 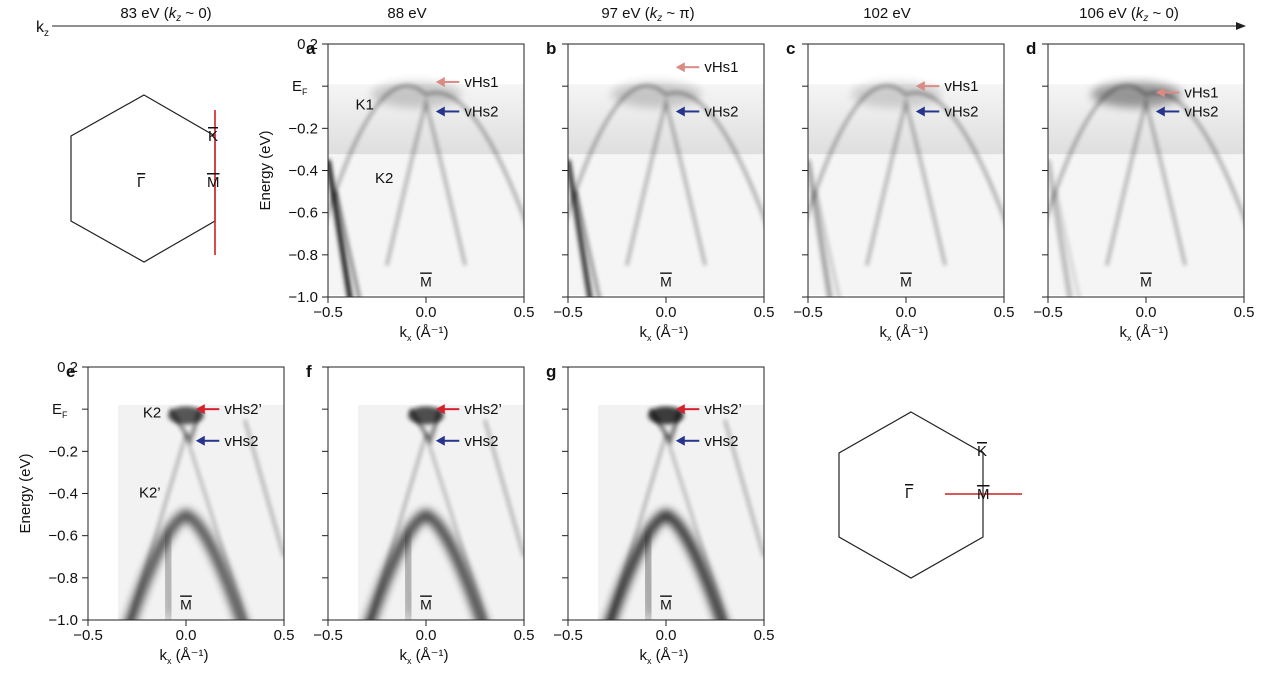 What do you see at coordinates (25, 493) in the screenshot?
I see `y-axis-label: Energy (eV)` at bounding box center [25, 493].